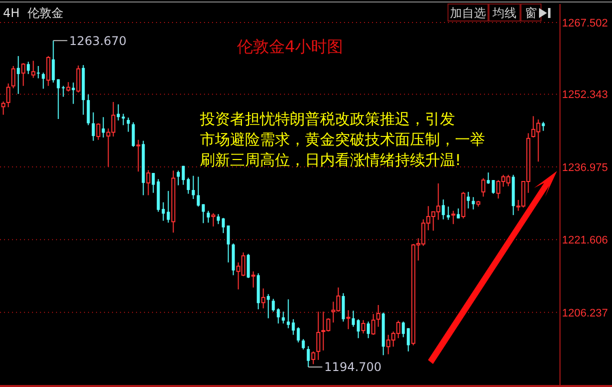  I want to click on y-tick-label: 1206.237, so click(585, 313).